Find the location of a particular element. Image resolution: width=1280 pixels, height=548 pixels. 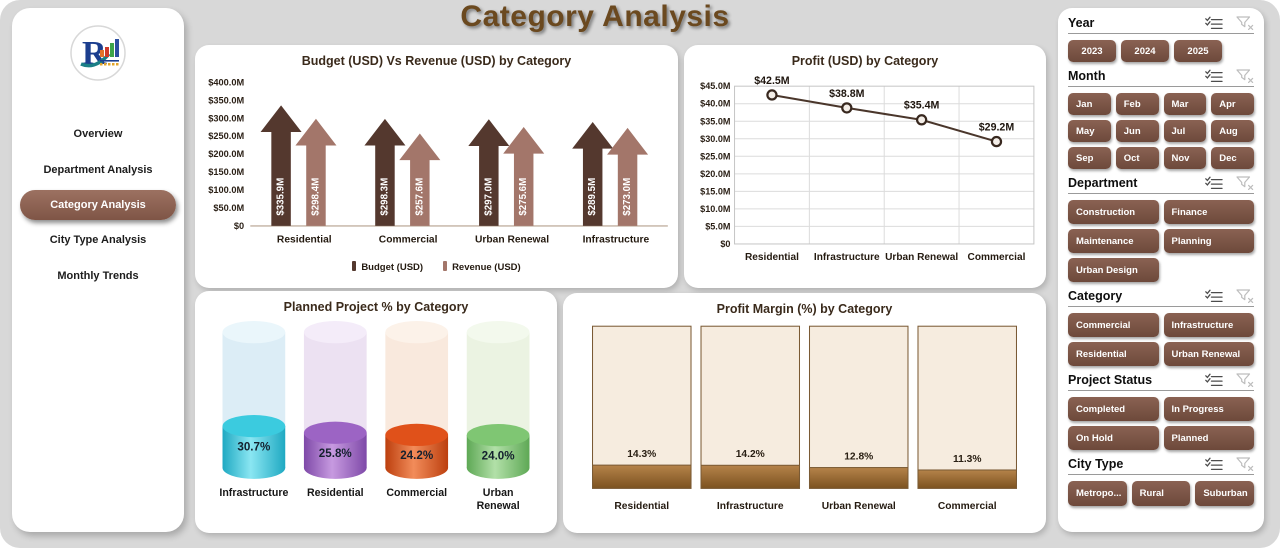

filter-option-urban-design: Urban Design is located at coordinates (1113, 270).